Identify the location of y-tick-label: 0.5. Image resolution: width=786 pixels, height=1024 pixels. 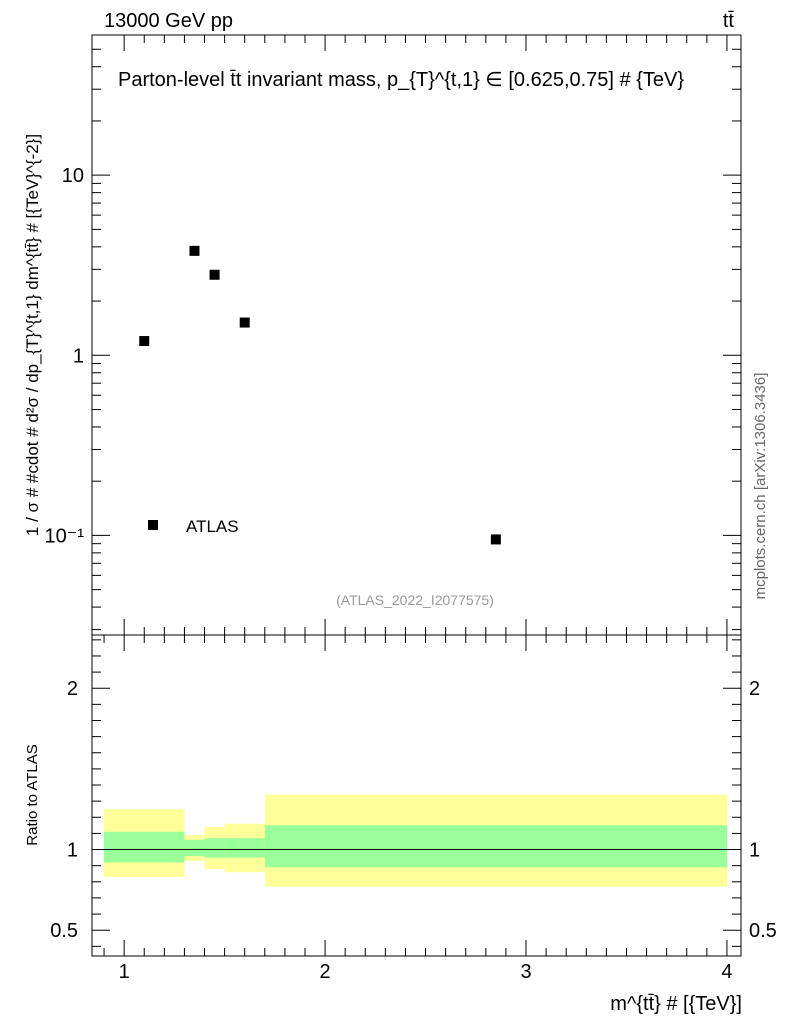
(64, 931).